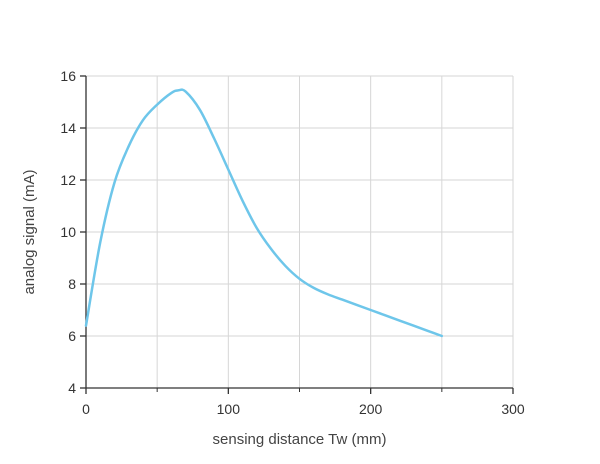 The height and width of the screenshot is (464, 600). What do you see at coordinates (72, 388) in the screenshot?
I see `y-tick-label: 4` at bounding box center [72, 388].